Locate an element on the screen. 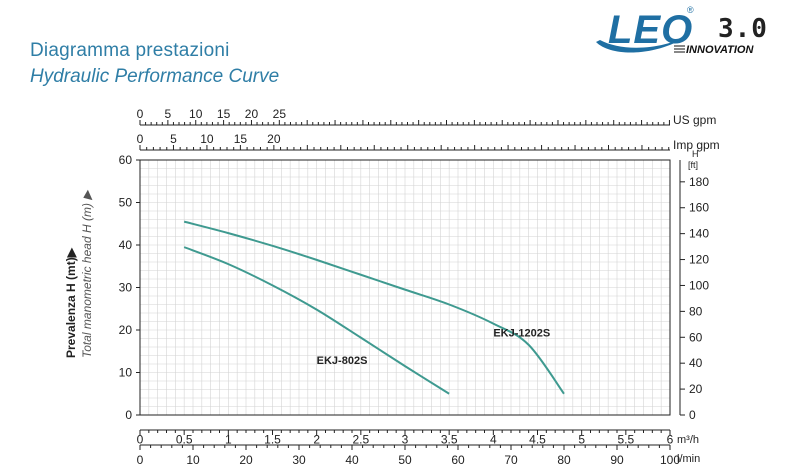 The image size is (800, 472). right-axis-header-h: H is located at coordinates (695, 154).